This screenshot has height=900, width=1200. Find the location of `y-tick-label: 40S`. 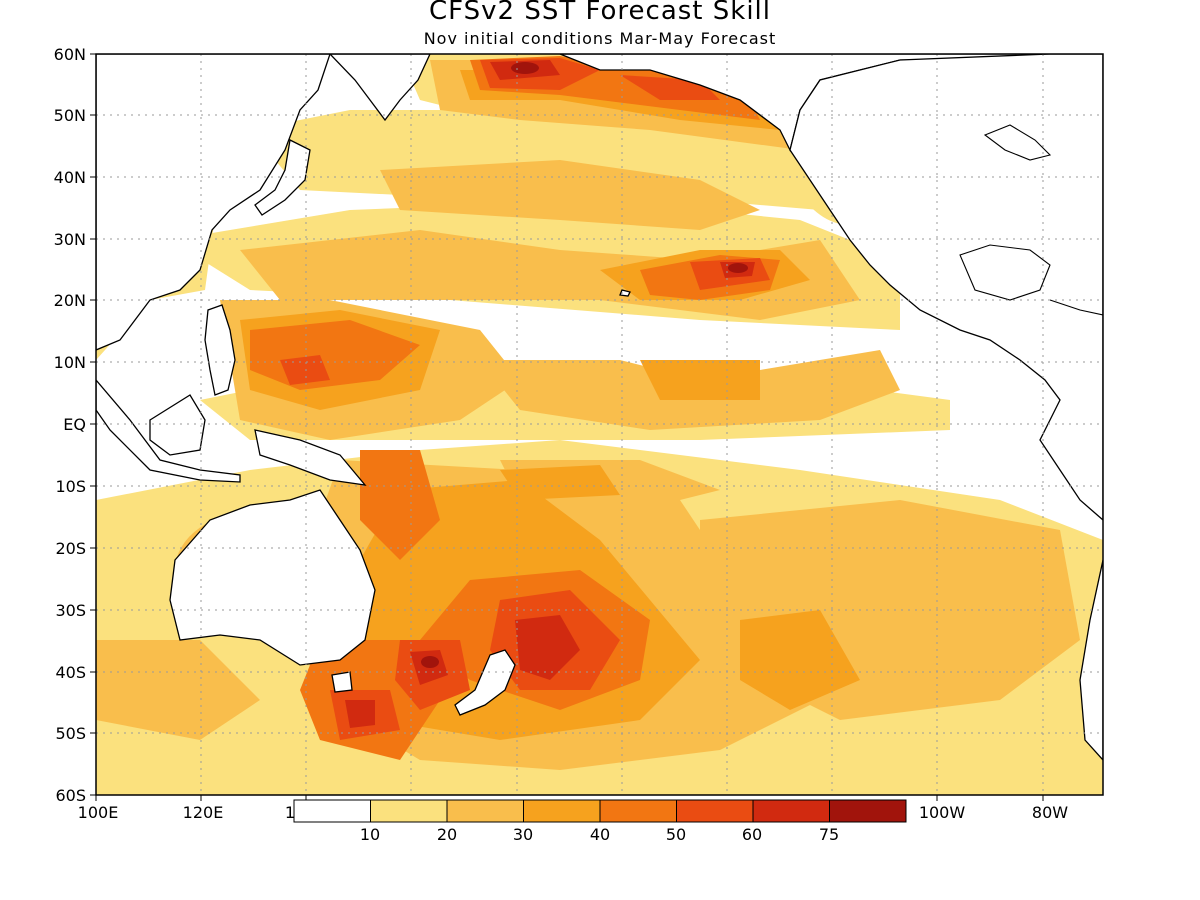

y-tick-label: 40S is located at coordinates (70, 672).